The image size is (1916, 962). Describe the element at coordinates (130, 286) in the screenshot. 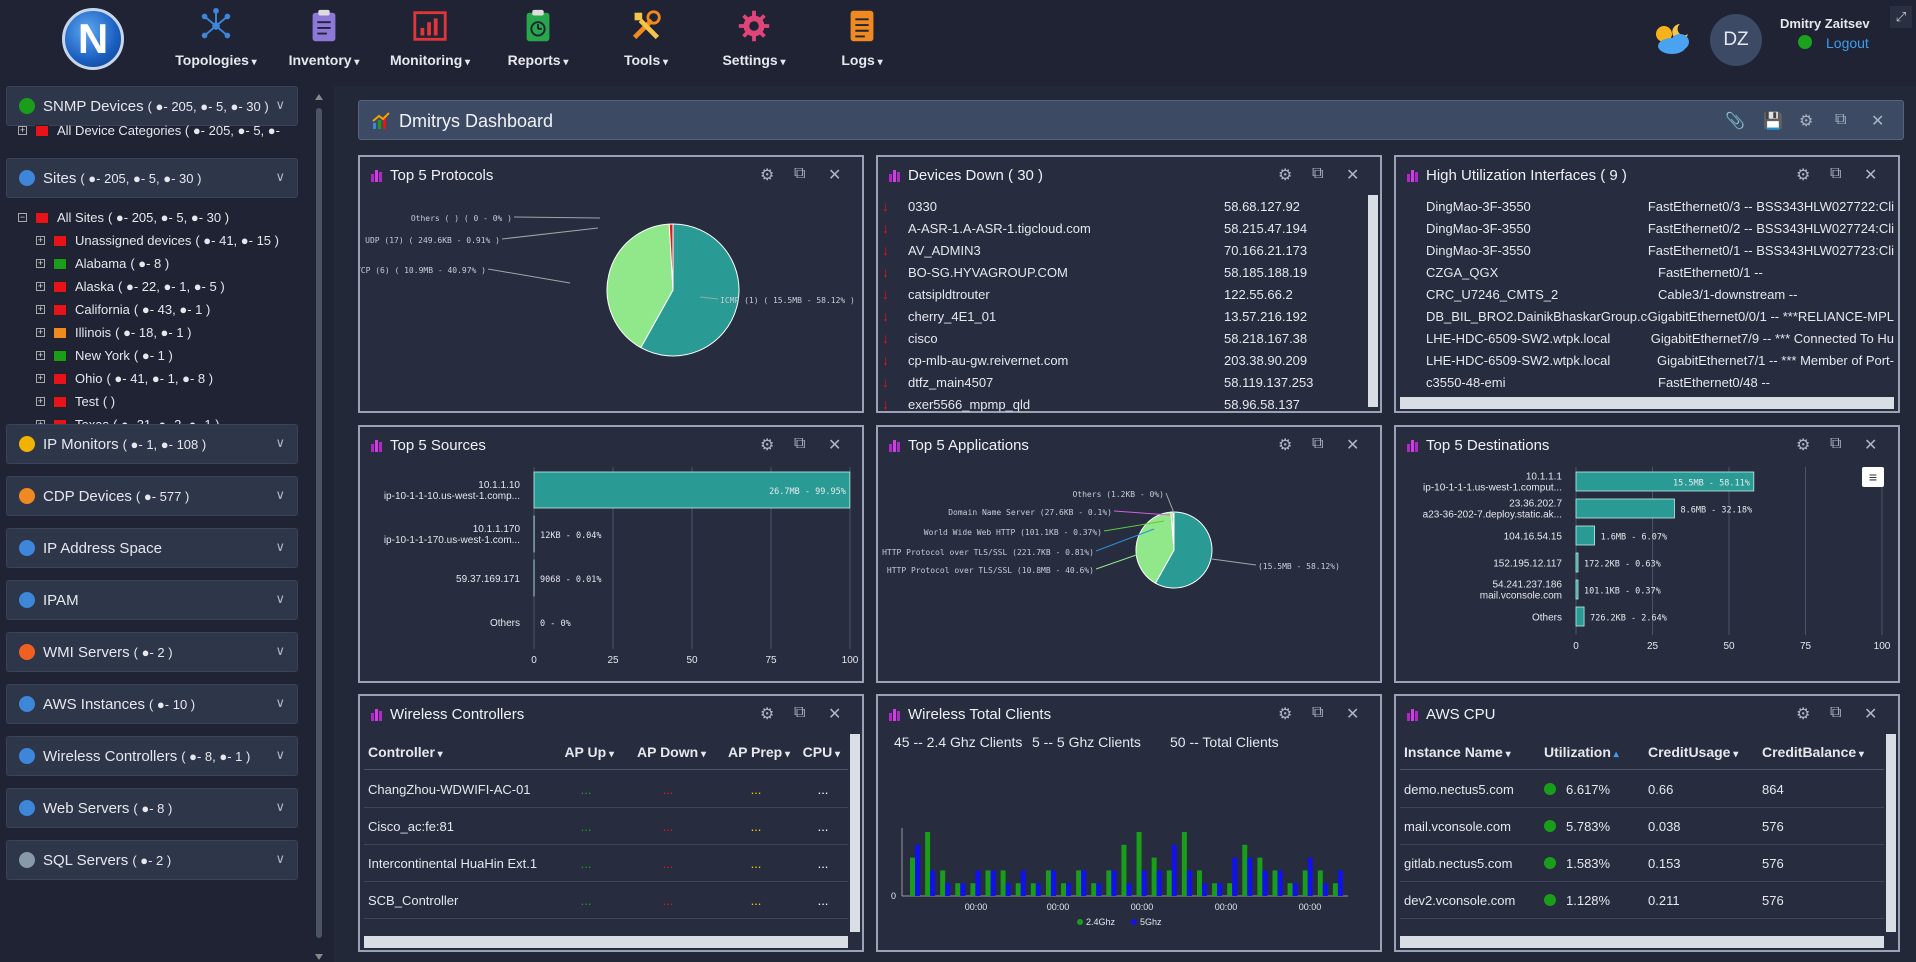

I see `site-tree-item: + Alaska( ●- 22, ●- 1, ●- 5 )` at that location.